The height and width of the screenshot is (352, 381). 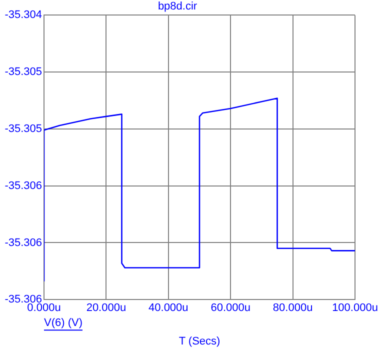 I want to click on x-tick-label: 40.000u, so click(x=168, y=308).